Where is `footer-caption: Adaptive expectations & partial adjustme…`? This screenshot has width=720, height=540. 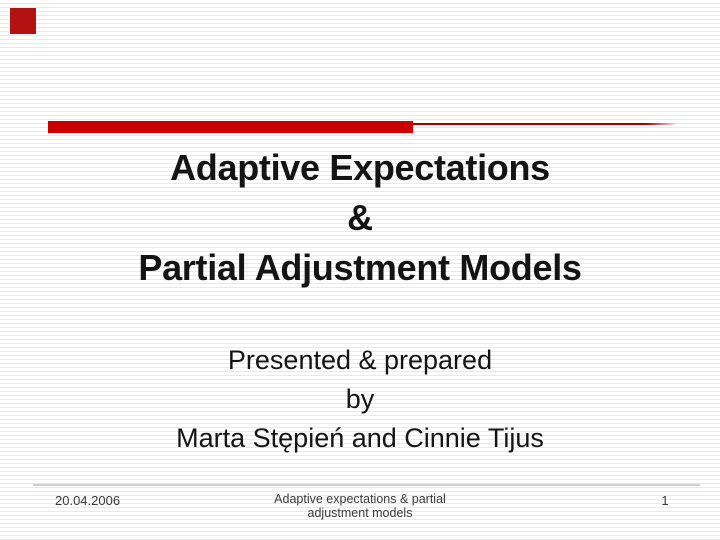
footer-caption: Adaptive expectations & partial adjustme… is located at coordinates (360, 506).